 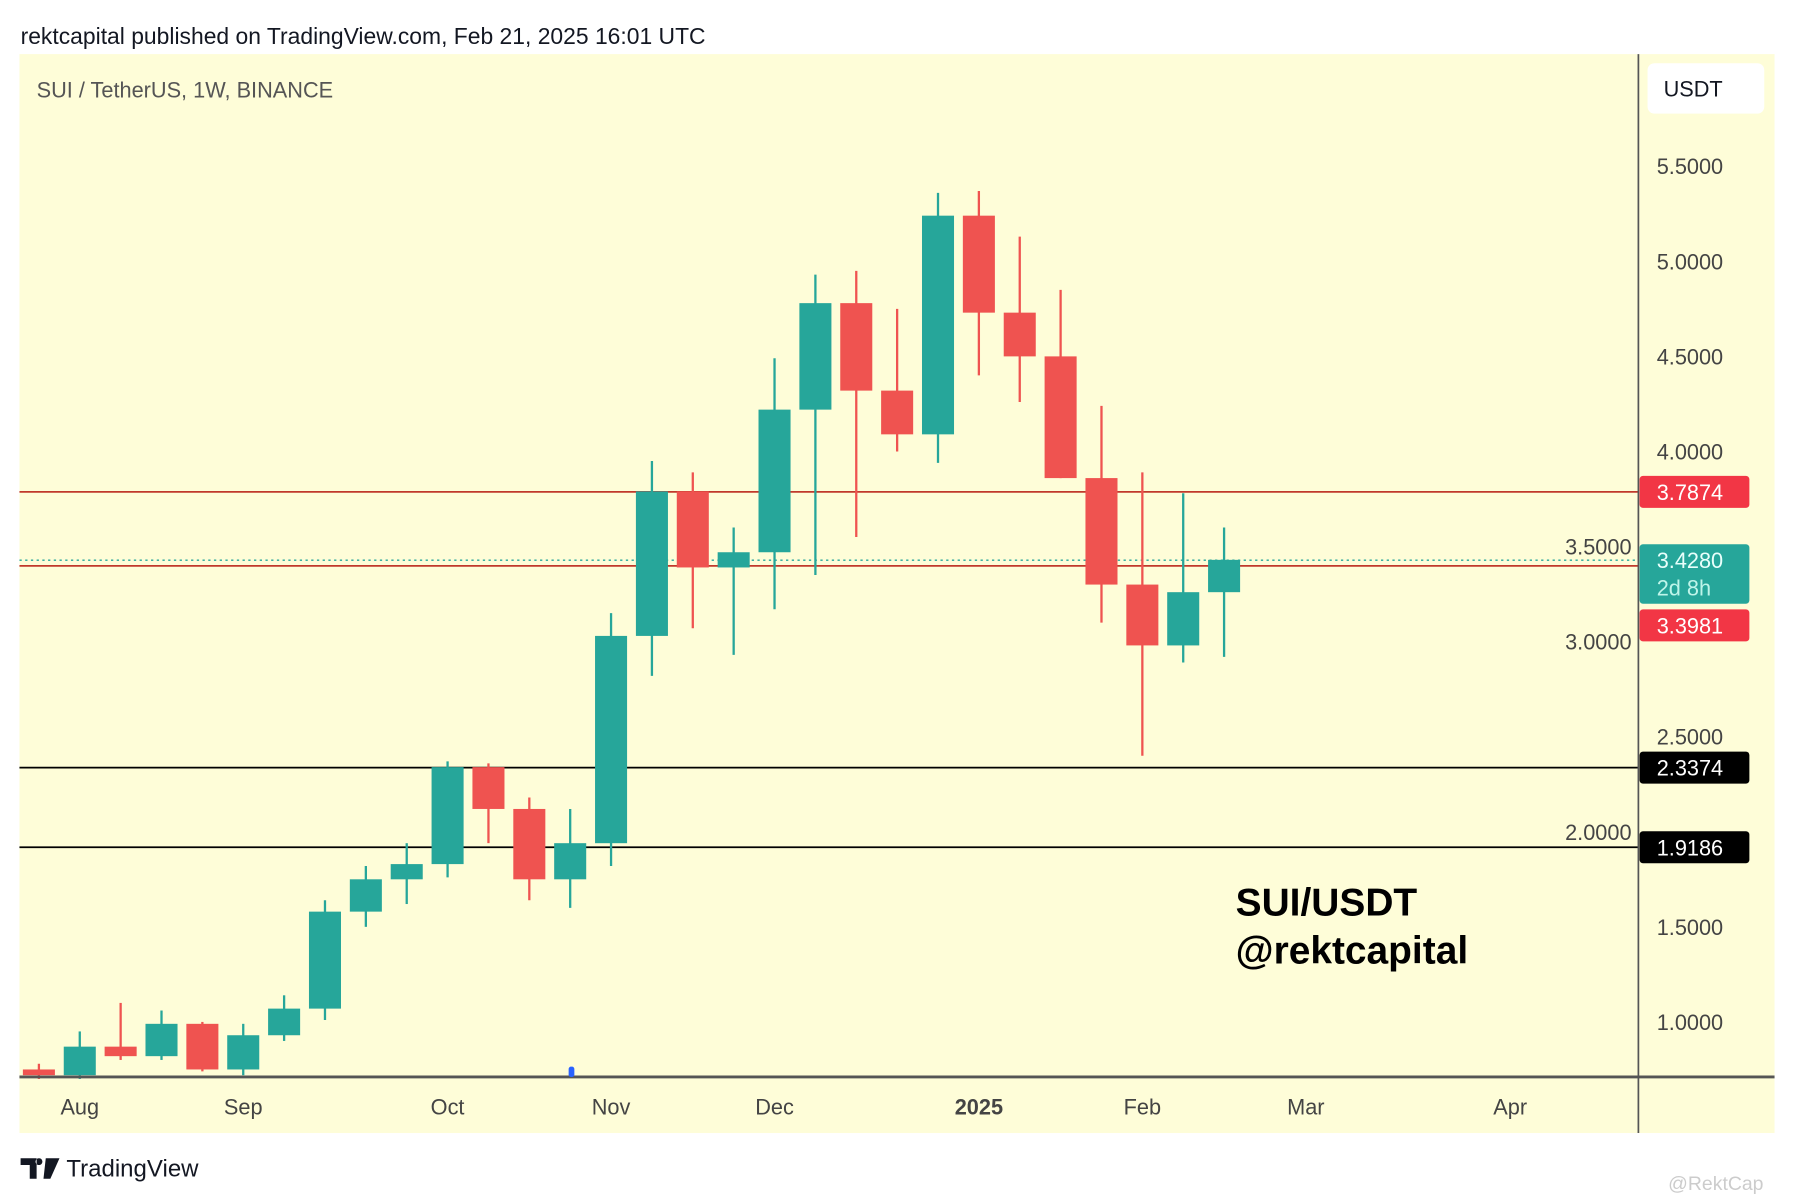 I want to click on annotation-pair: SUI/USDT, so click(x=1327, y=903).